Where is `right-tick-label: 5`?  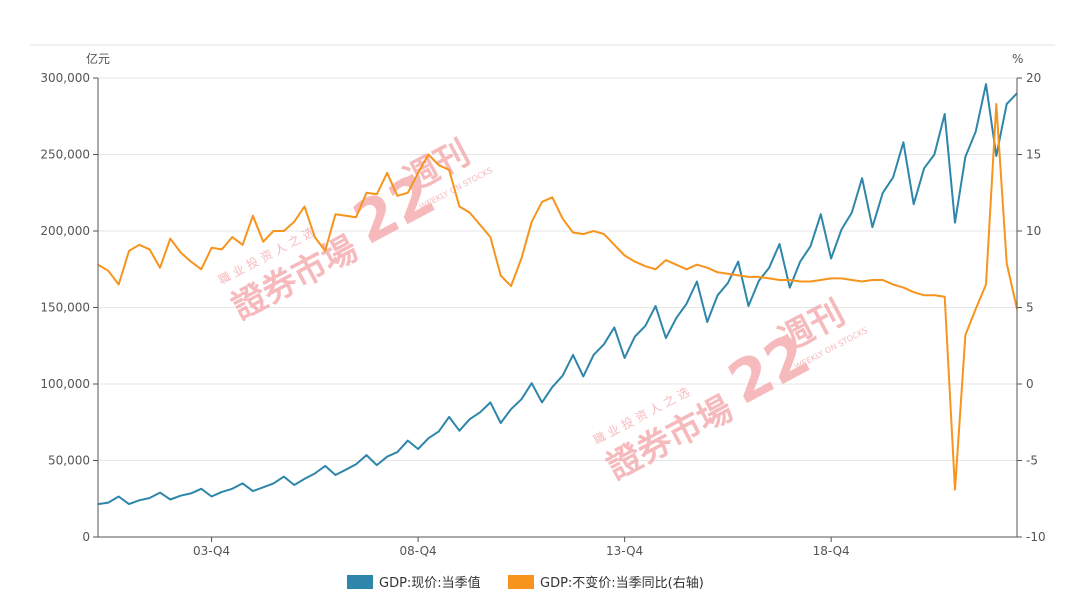 right-tick-label: 5 is located at coordinates (1030, 308).